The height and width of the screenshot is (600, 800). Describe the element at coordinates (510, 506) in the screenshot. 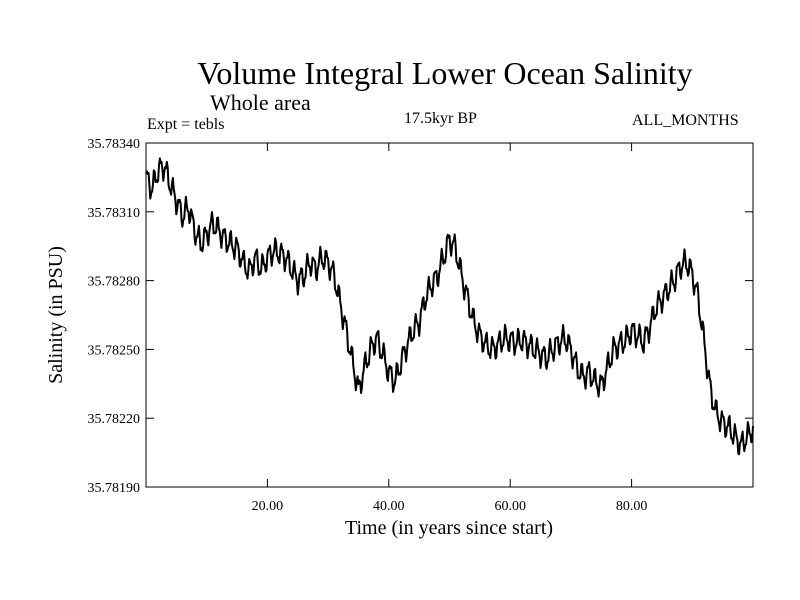

I see `x-tick-label: 60.00` at that location.